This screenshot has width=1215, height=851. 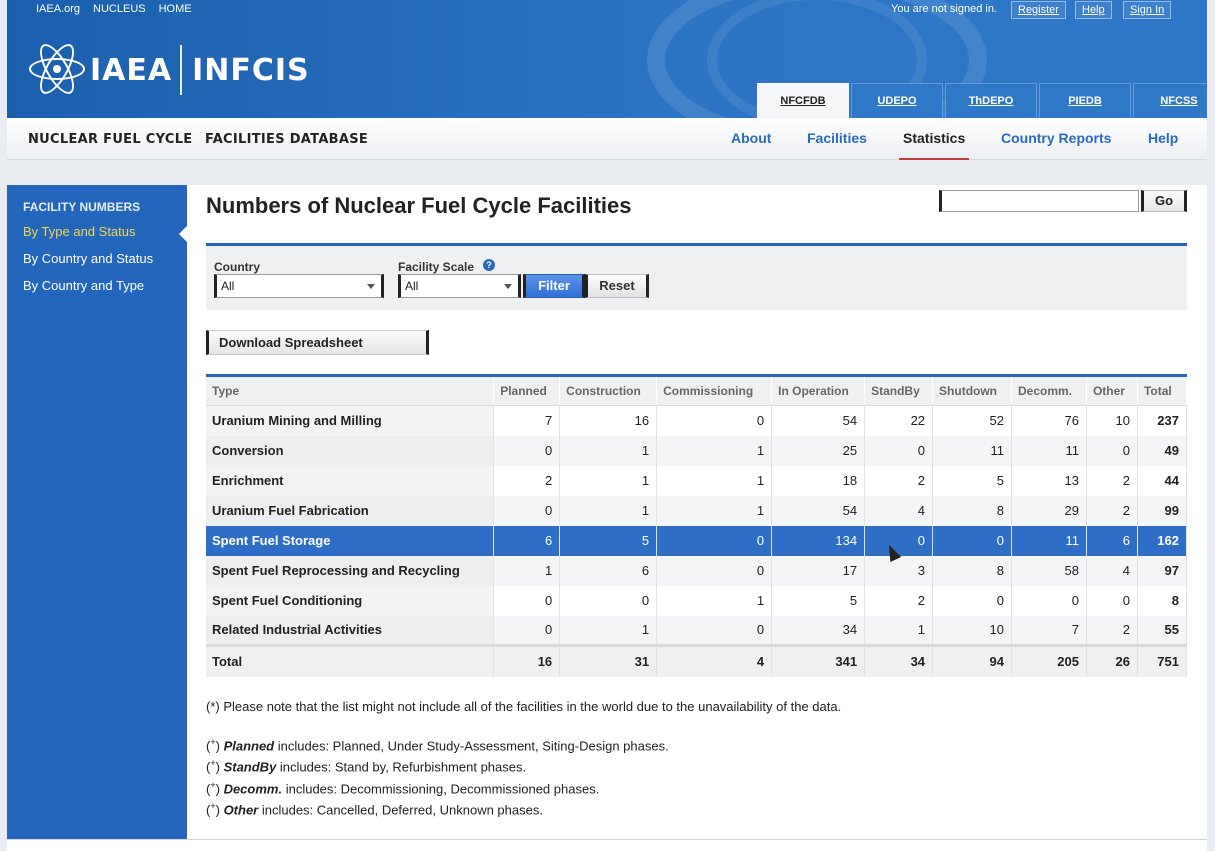 What do you see at coordinates (527, 390) in the screenshot?
I see `column-header-planned: Planned` at bounding box center [527, 390].